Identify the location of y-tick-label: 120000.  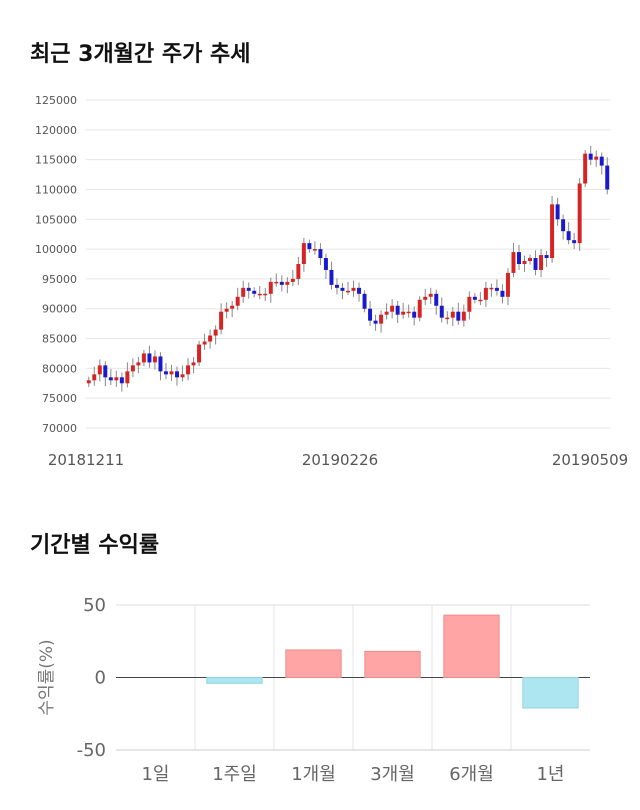
(56, 130).